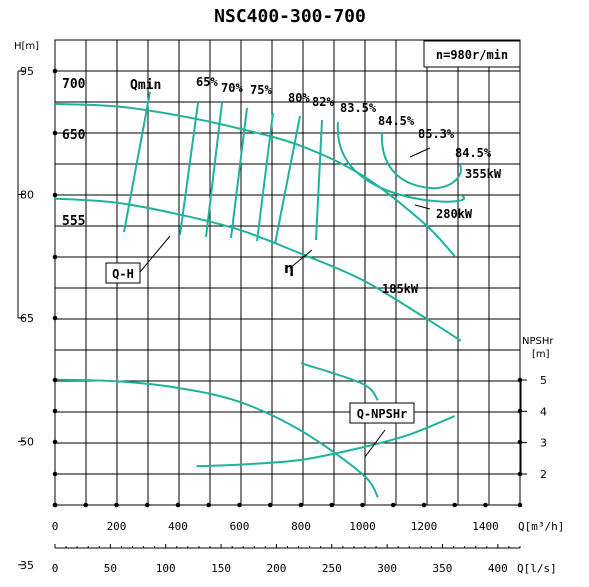 The height and width of the screenshot is (587, 589). What do you see at coordinates (483, 174) in the screenshot?
I see `power-label: 355kW` at bounding box center [483, 174].